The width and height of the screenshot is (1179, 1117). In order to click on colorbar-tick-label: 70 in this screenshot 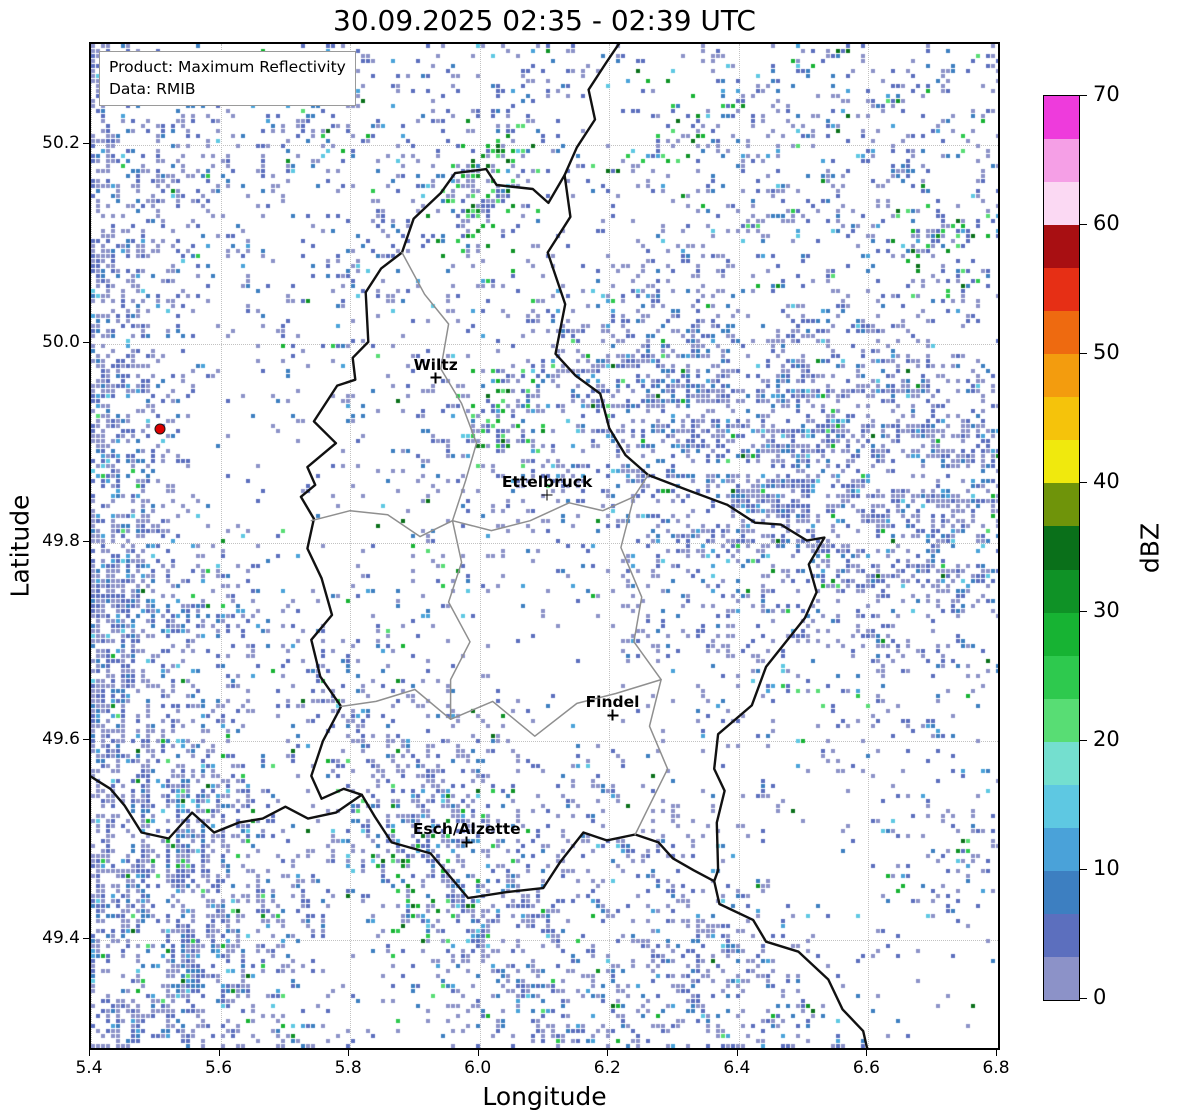, I will do `click(1106, 94)`.